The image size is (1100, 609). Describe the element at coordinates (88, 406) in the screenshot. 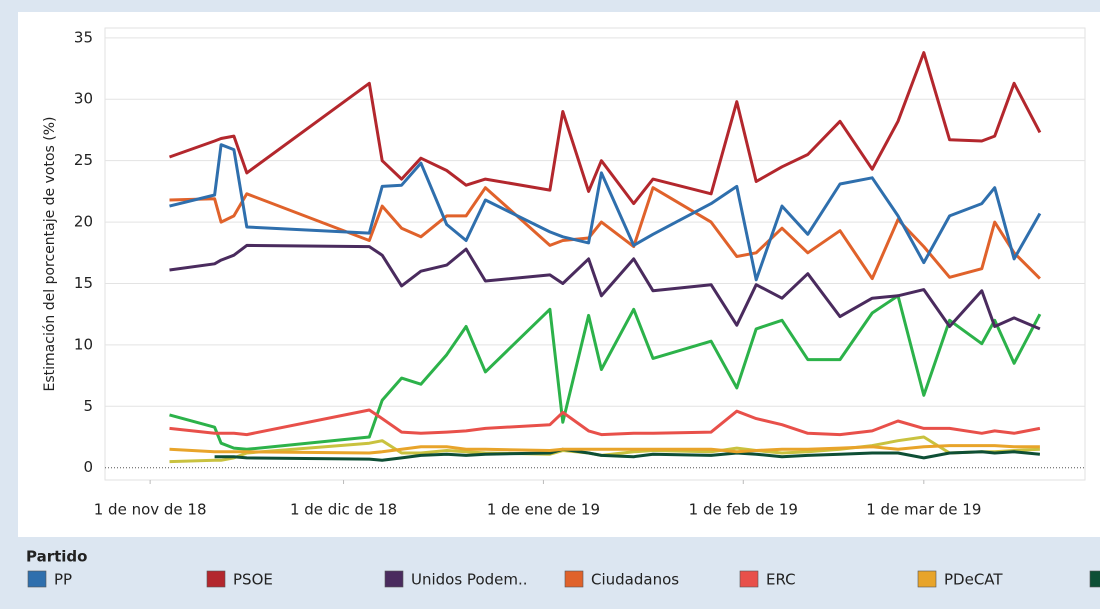

I see `y-tick-label: 5` at that location.